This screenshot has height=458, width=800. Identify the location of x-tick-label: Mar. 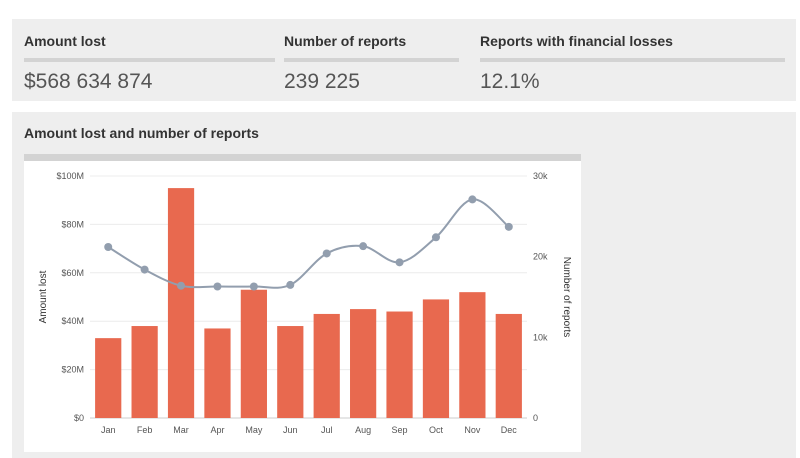
(181, 430).